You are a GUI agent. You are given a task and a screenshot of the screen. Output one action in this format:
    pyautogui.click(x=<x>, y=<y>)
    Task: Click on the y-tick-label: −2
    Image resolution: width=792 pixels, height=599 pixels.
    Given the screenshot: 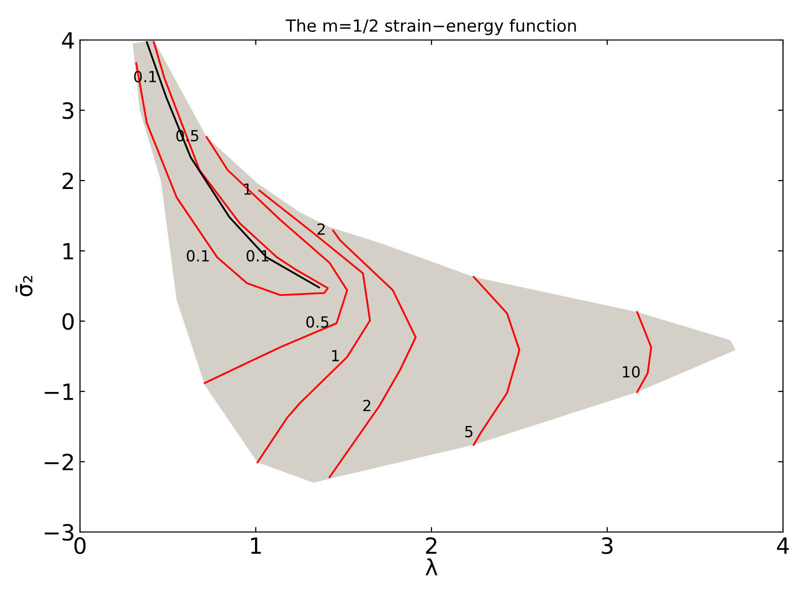 What is the action you would take?
    pyautogui.click(x=58, y=462)
    